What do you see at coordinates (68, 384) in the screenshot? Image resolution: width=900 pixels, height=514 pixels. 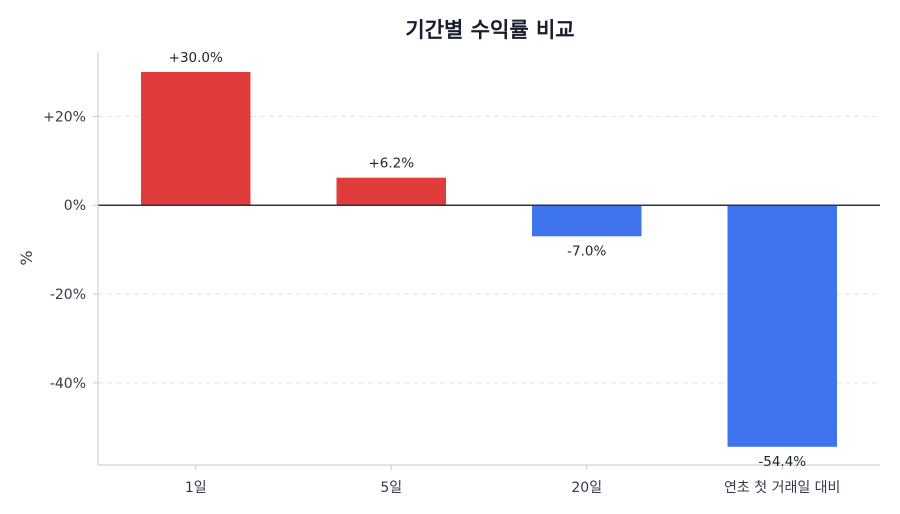 I see `y-tick-label: -40%` at bounding box center [68, 384].